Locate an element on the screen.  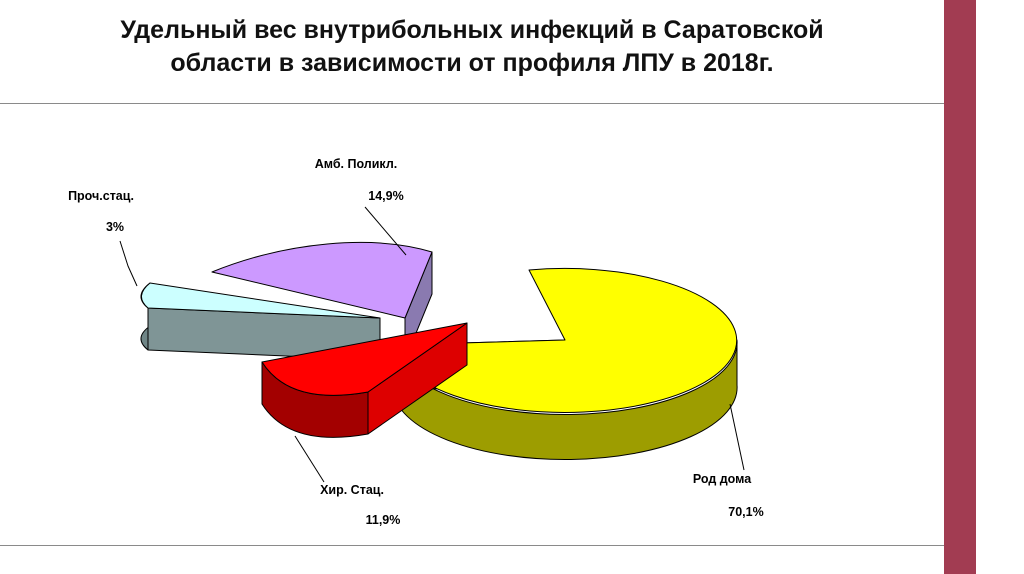
label-hir-stac: Хир. Стац. is located at coordinates (352, 490).